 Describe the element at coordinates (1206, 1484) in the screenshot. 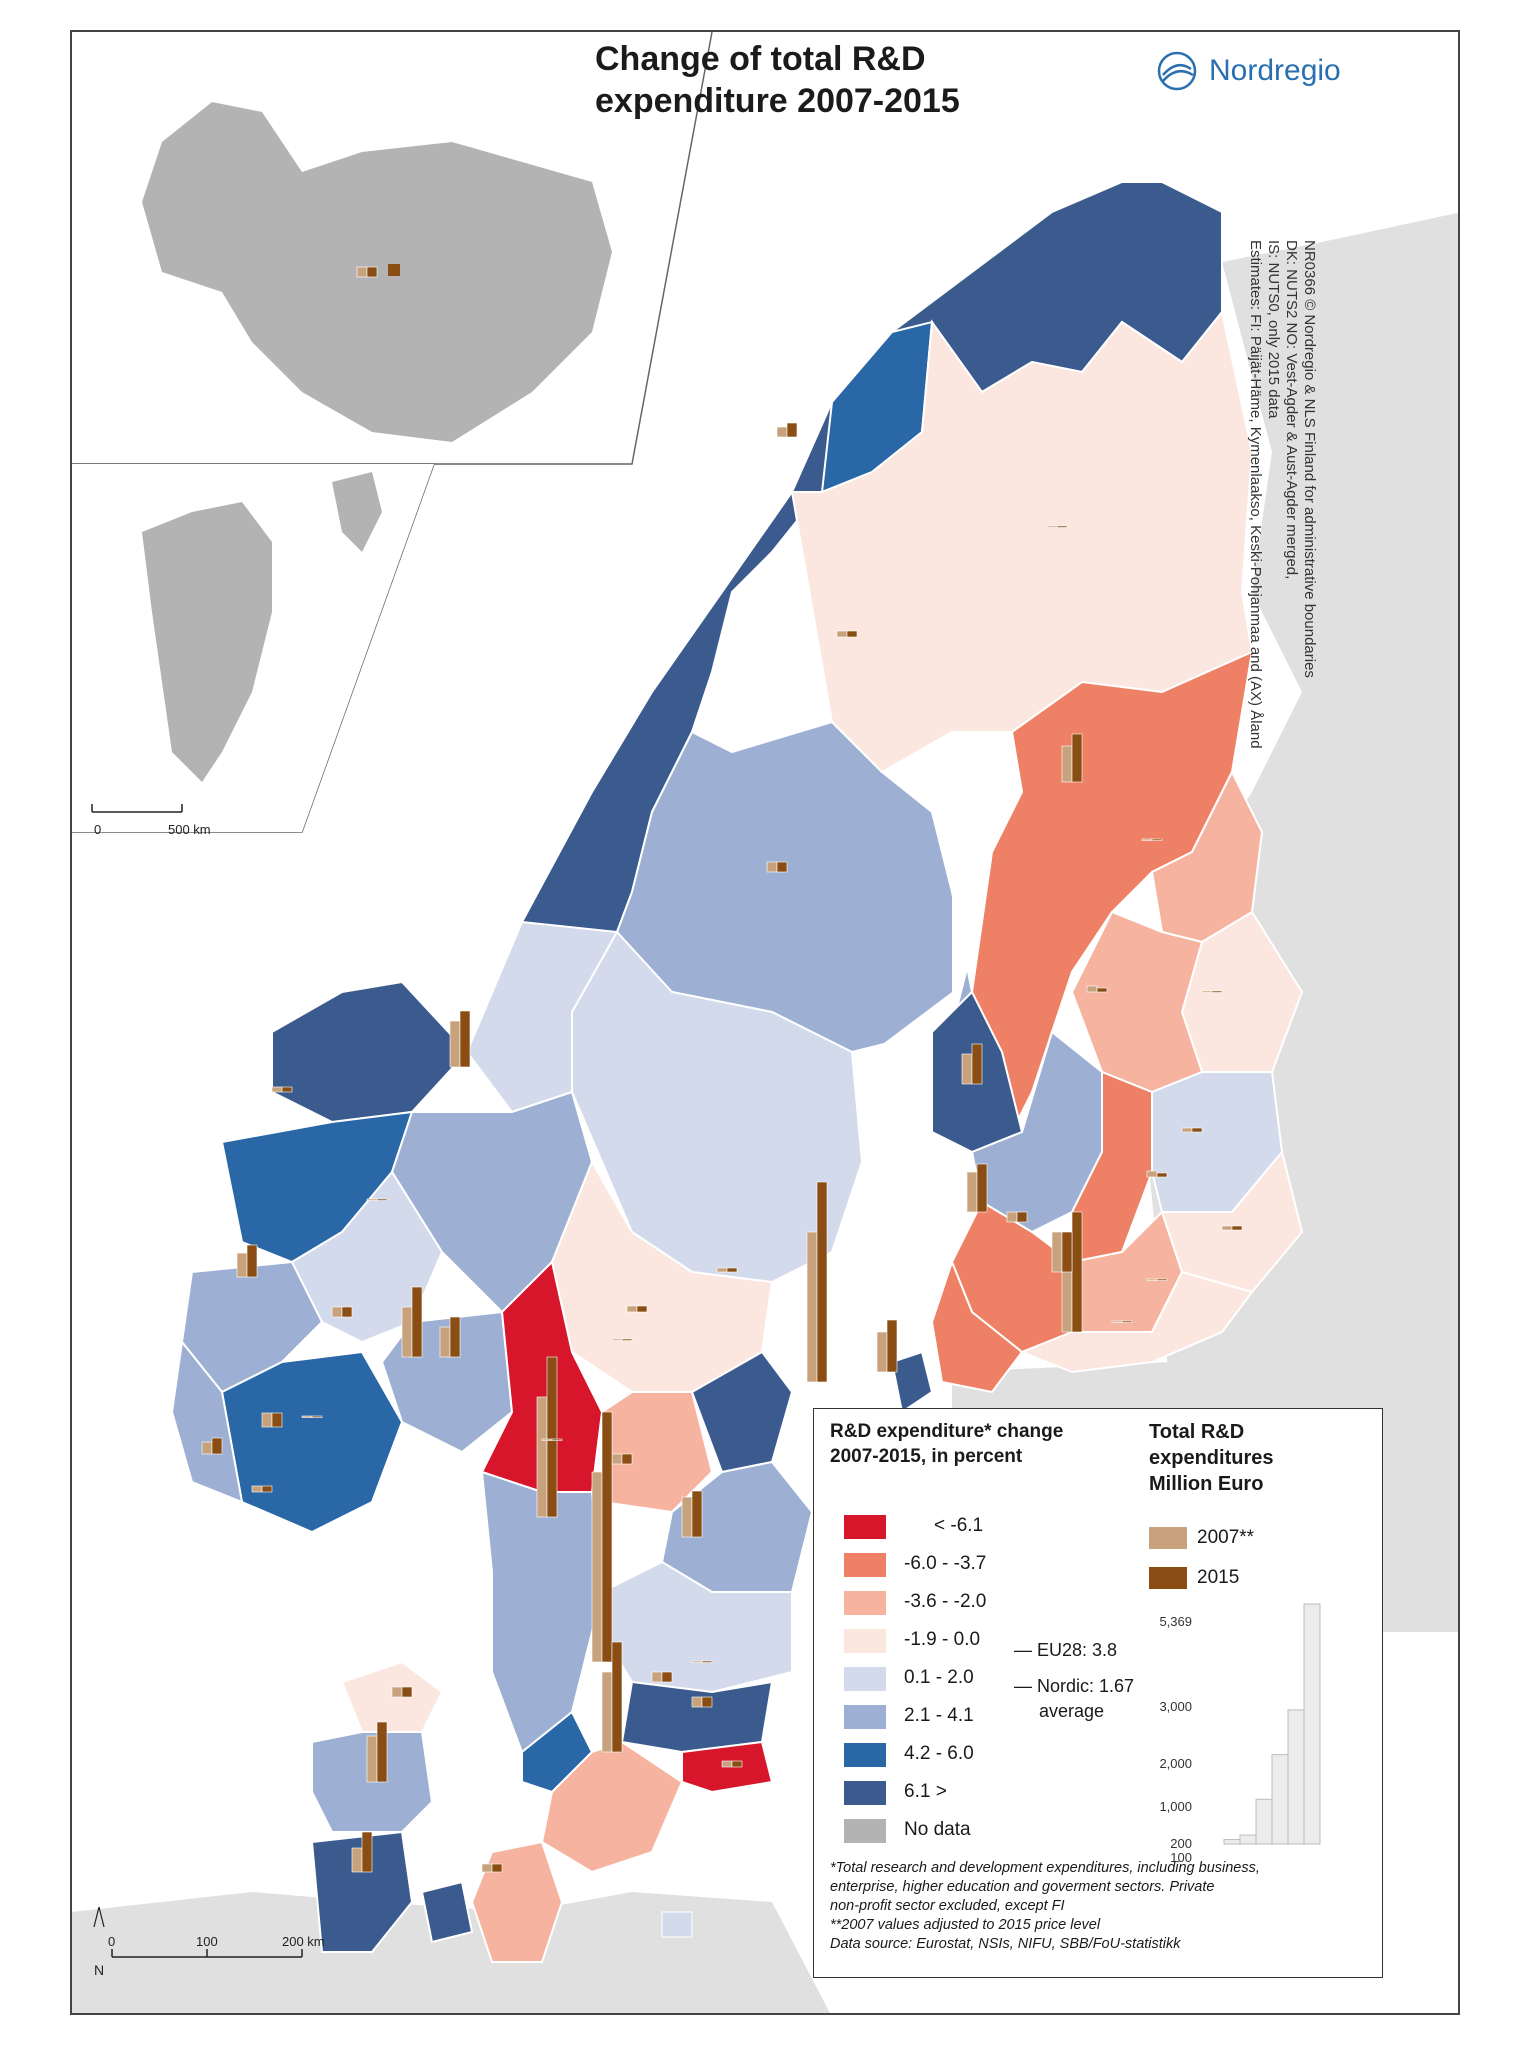

I see `legend-bars-heading-line-3: Million Euro` at that location.